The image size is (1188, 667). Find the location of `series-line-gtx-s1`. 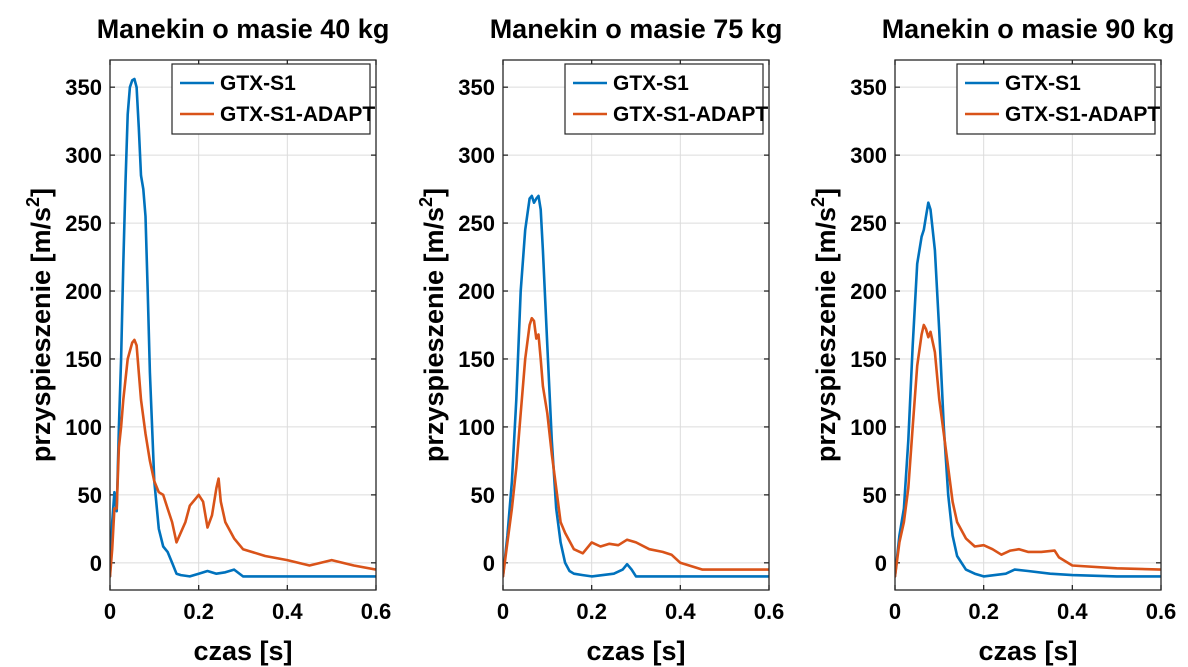

series-line-gtx-s1 is located at coordinates (636, 386).